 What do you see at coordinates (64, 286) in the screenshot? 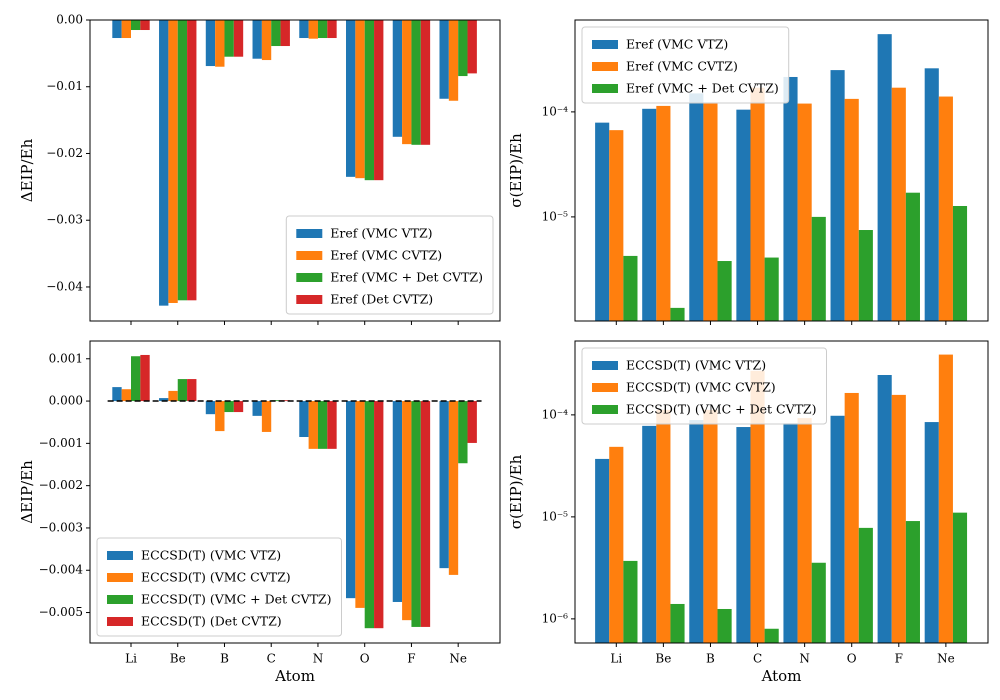
I see `y-tick-label: −0.04` at bounding box center [64, 286].